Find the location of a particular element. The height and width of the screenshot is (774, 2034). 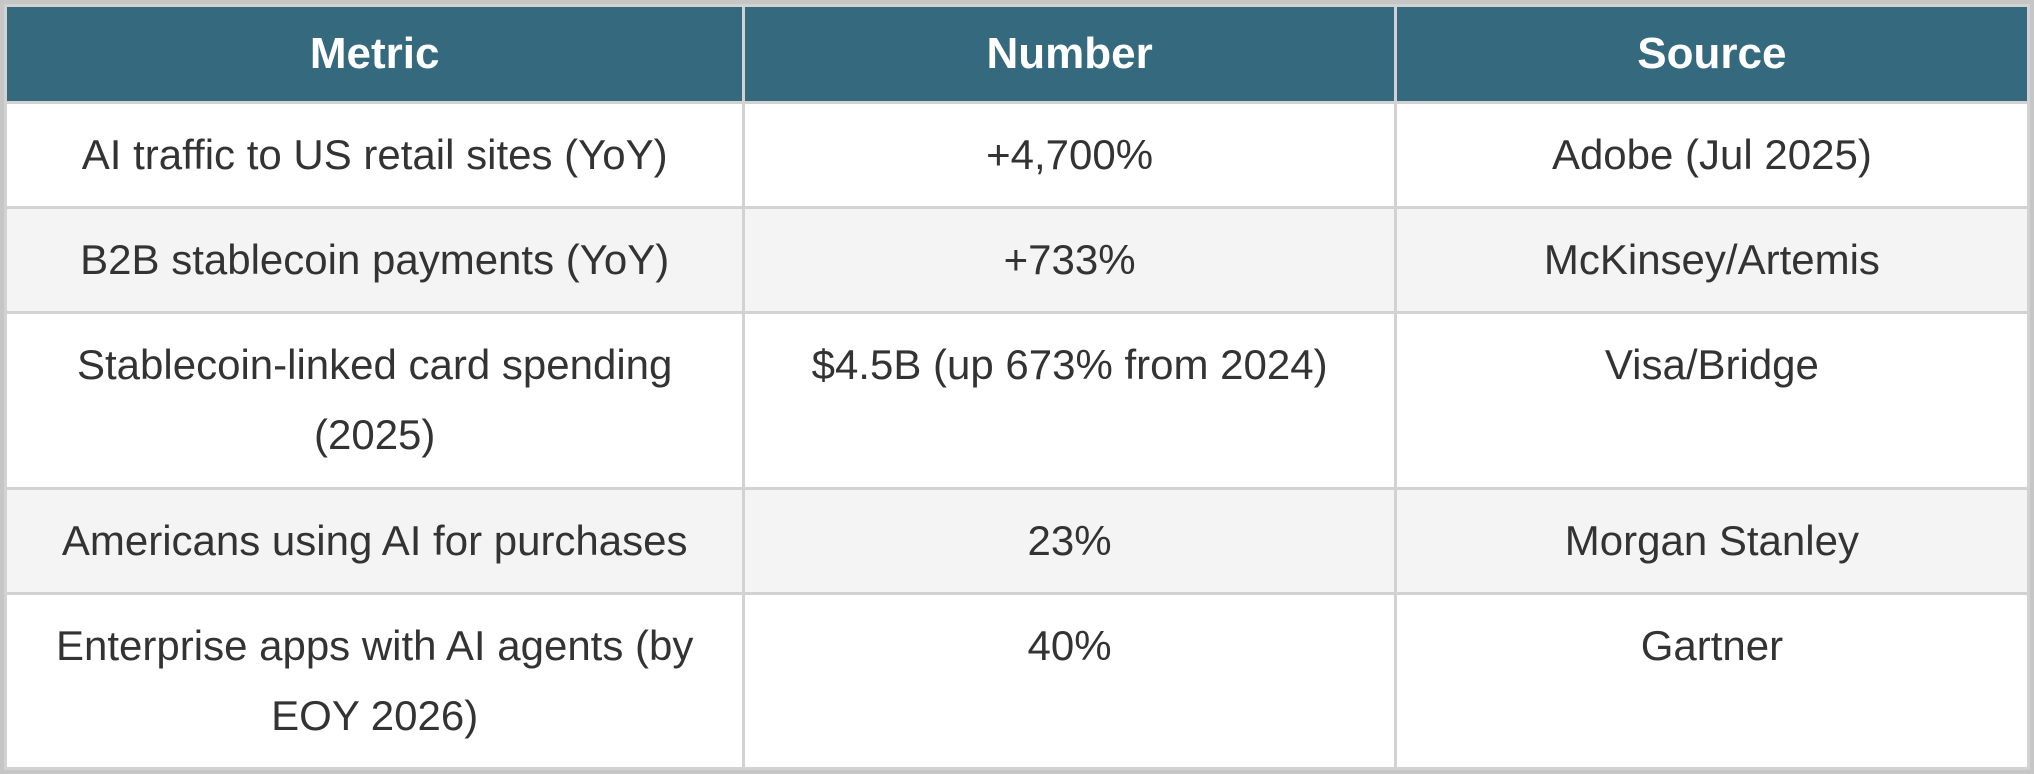

header-cell-source: Source is located at coordinates (1712, 54).